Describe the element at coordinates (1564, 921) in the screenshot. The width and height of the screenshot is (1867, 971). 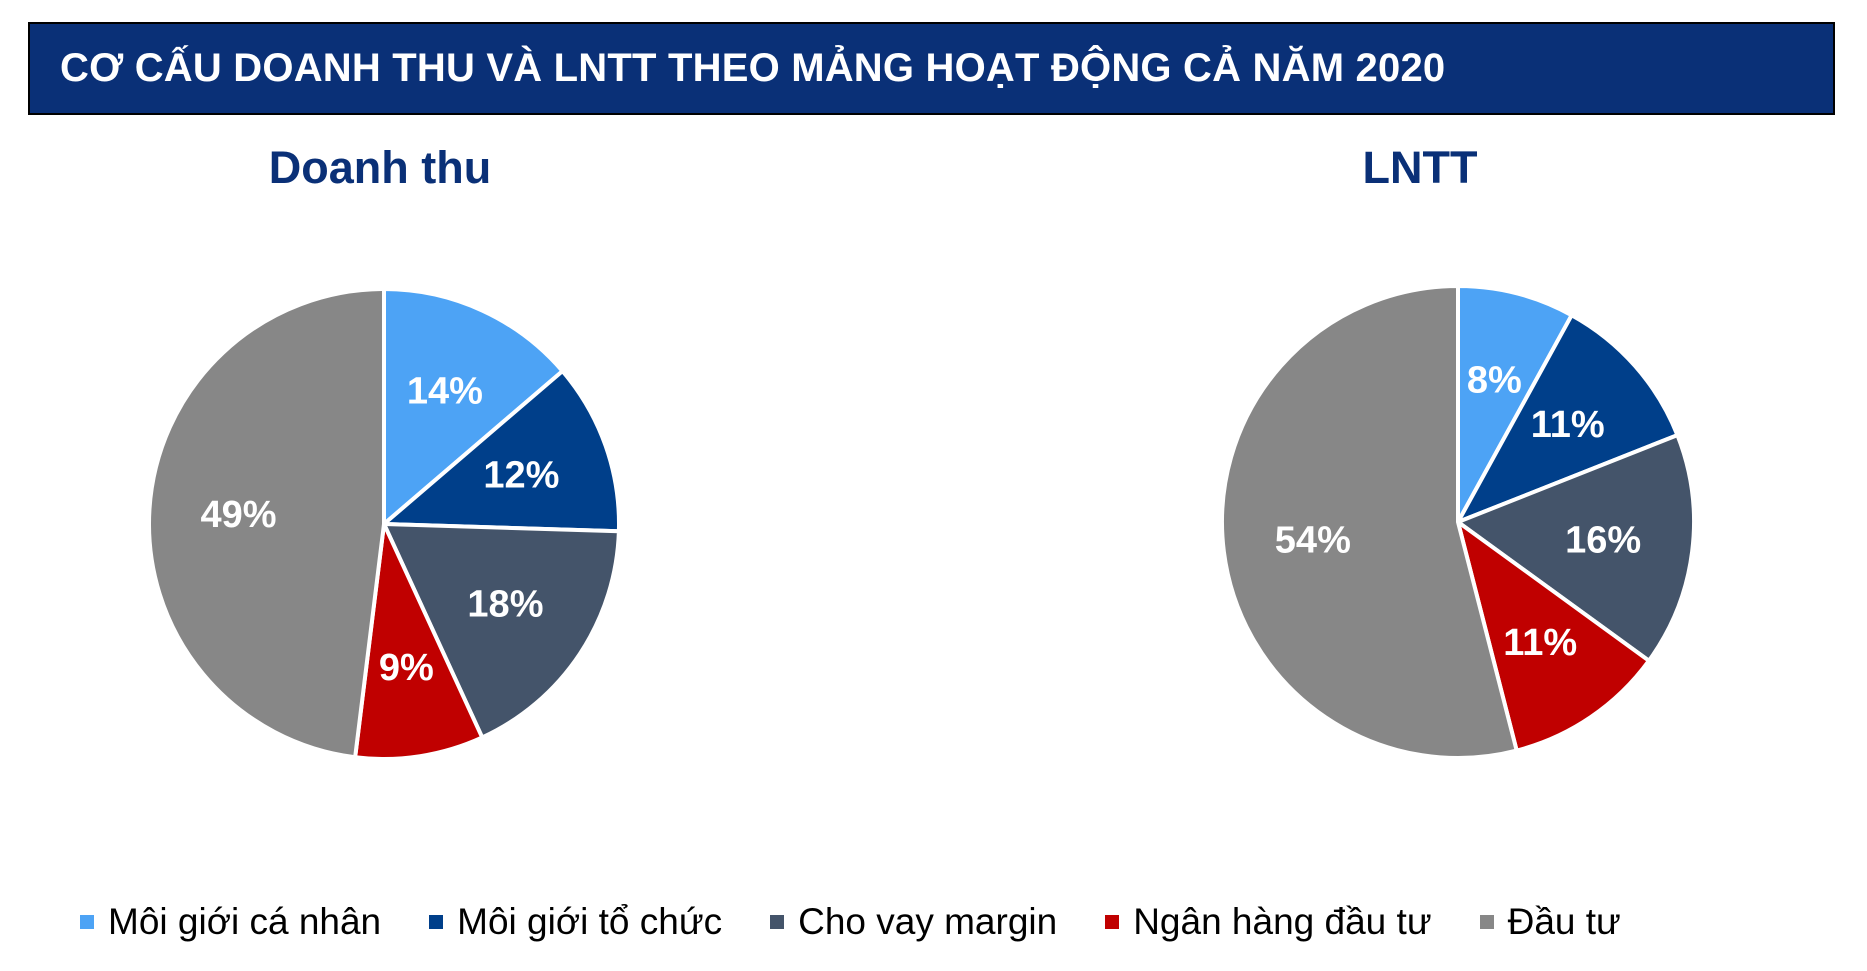
I see `legend-label: Đầu tư` at that location.